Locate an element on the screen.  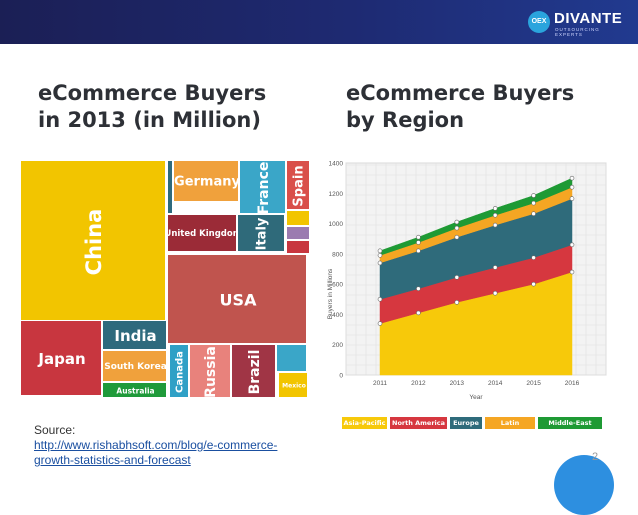
y-tick-label: 0 is located at coordinates (341, 376).